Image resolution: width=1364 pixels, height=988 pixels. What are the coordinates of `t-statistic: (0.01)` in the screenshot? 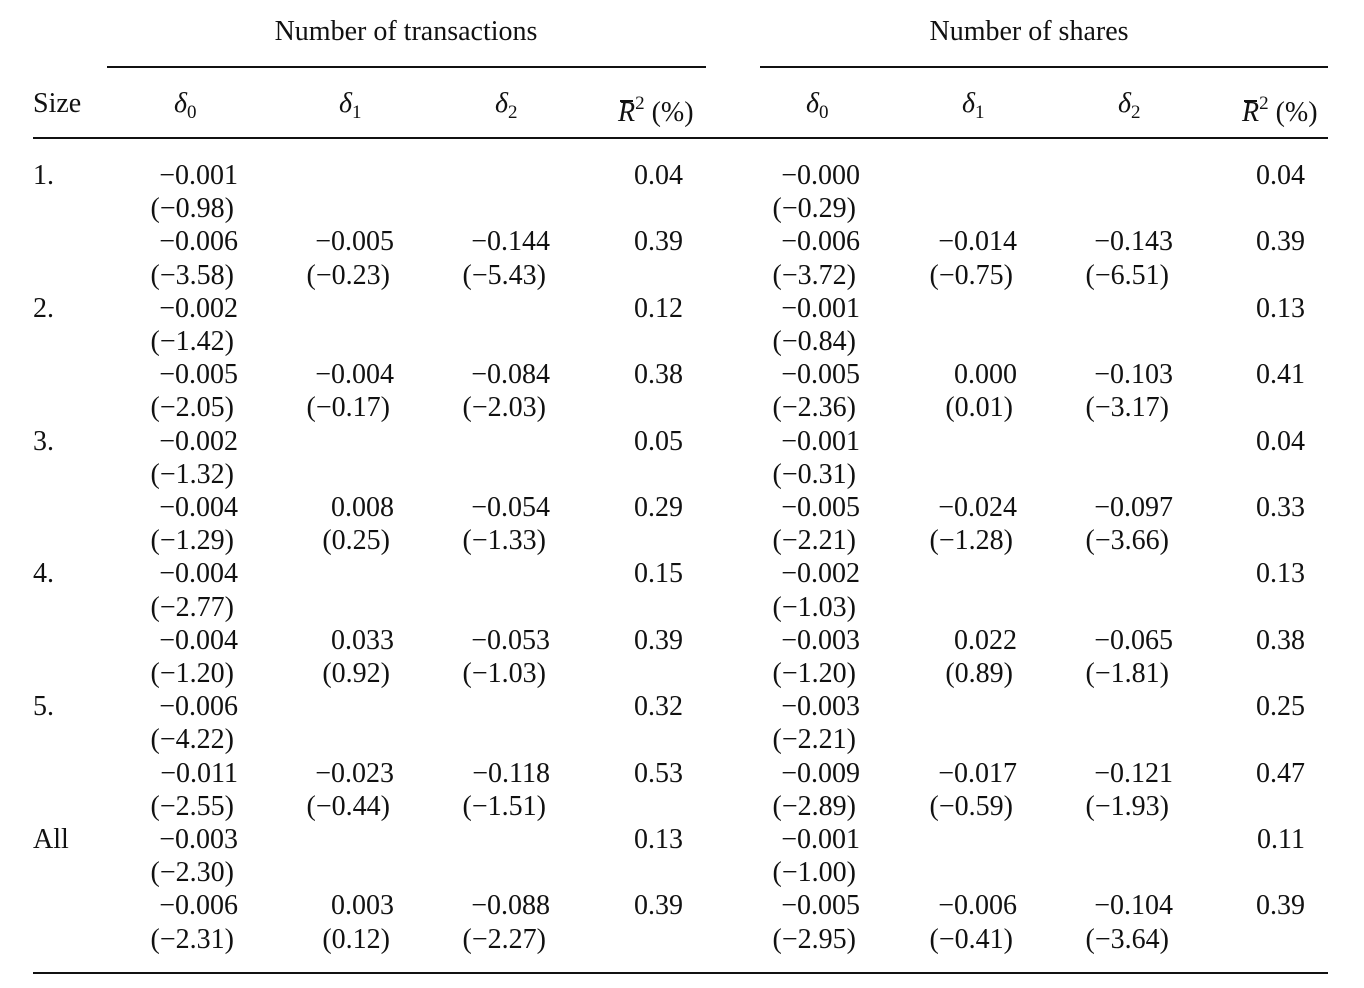 It's located at (979, 408).